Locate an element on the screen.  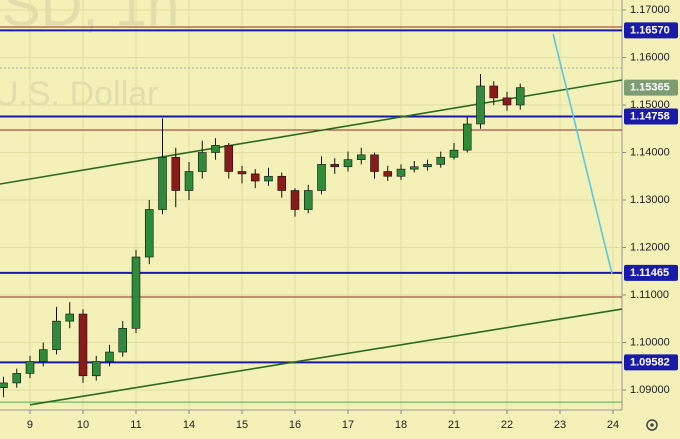
settings-icon-center is located at coordinates (652, 425).